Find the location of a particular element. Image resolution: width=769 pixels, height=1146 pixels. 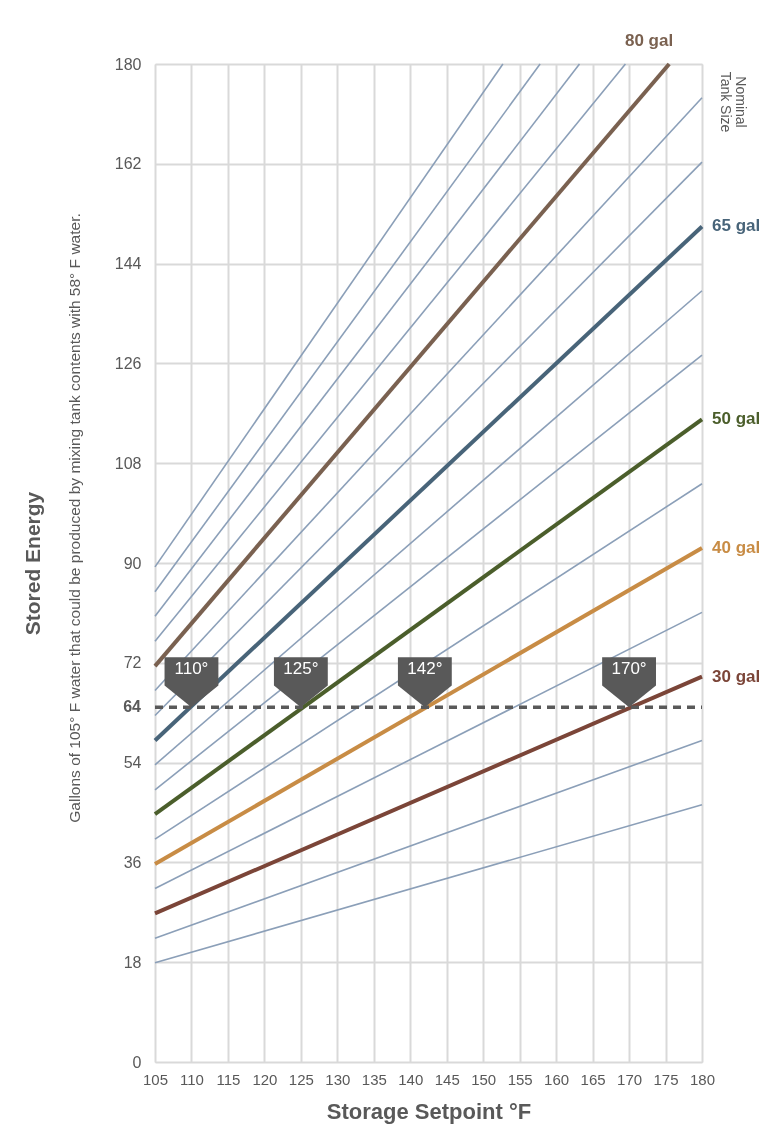

x-tick-label: 140 is located at coordinates (411, 1079).